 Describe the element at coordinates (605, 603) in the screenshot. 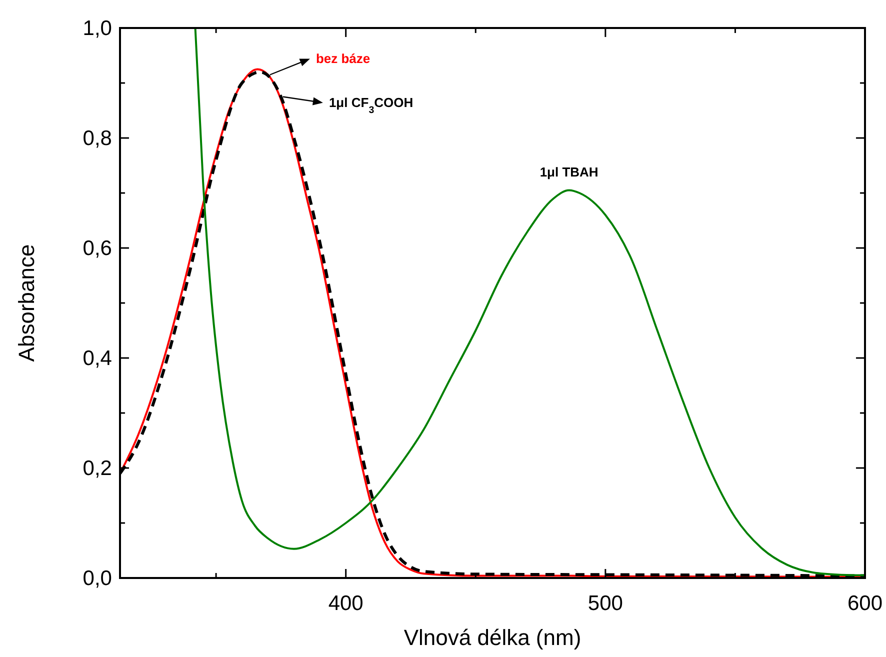

I see `x-tick-label: 500` at that location.